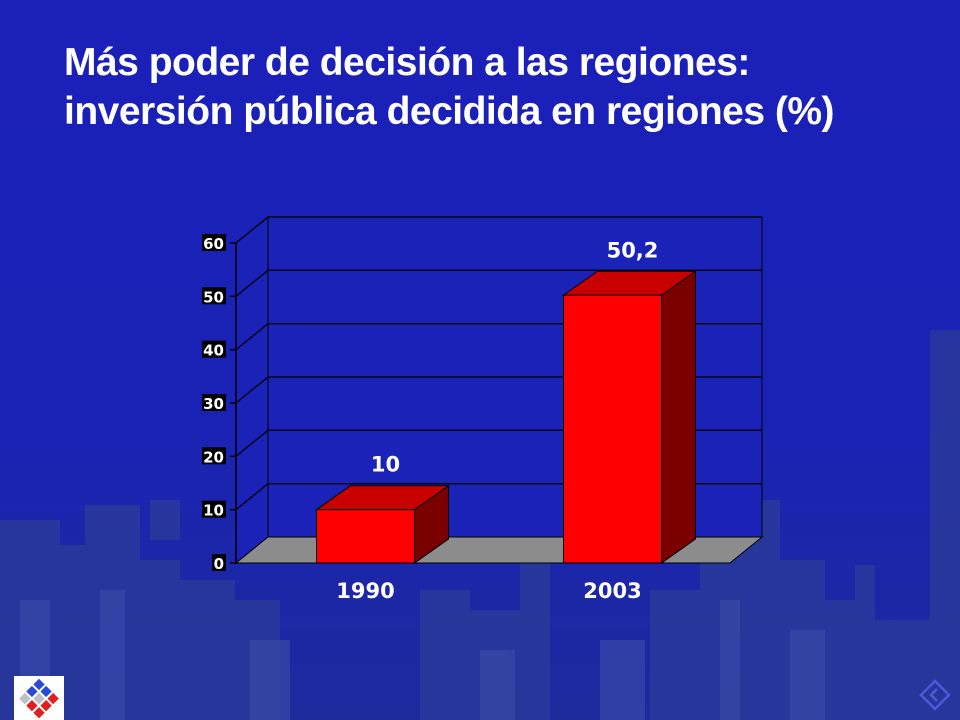 The width and height of the screenshot is (960, 720). I want to click on y-tick-label: 40, so click(213, 351).